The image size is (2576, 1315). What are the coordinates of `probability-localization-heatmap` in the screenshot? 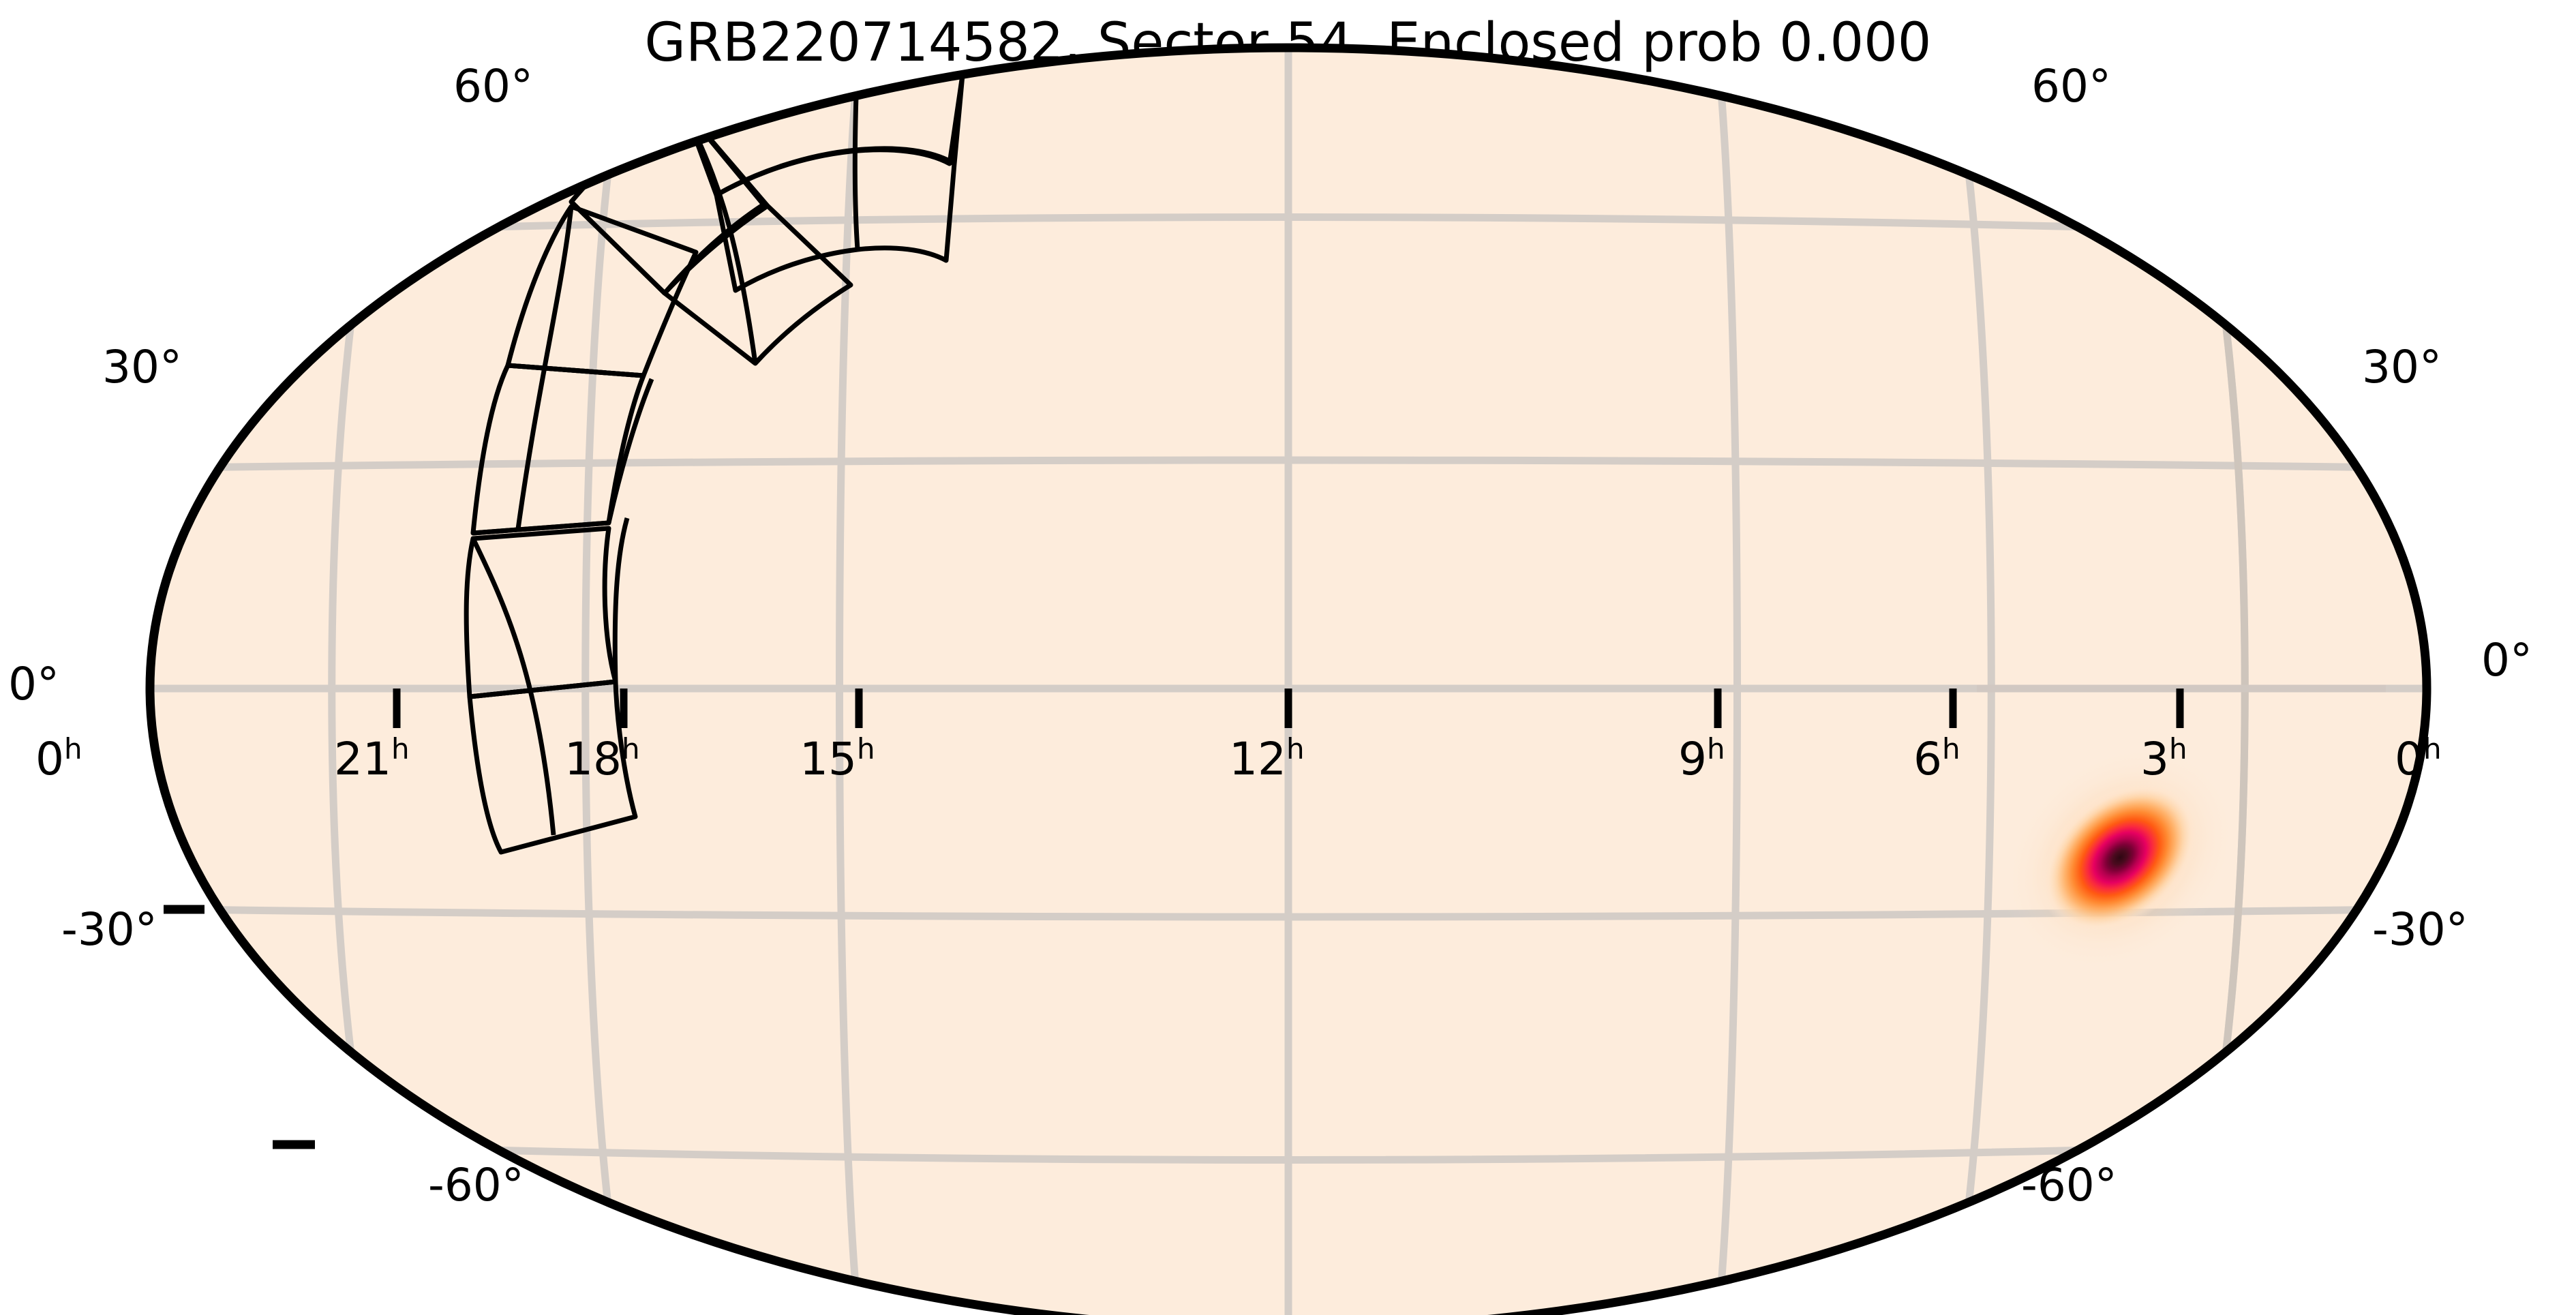 It's located at (2120, 857).